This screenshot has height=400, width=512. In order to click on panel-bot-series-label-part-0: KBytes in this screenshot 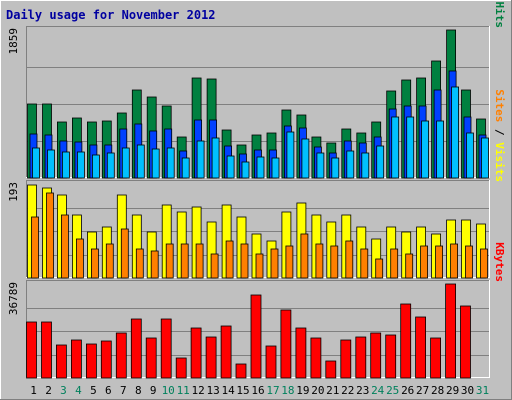, I will do `click(499, 262)`.